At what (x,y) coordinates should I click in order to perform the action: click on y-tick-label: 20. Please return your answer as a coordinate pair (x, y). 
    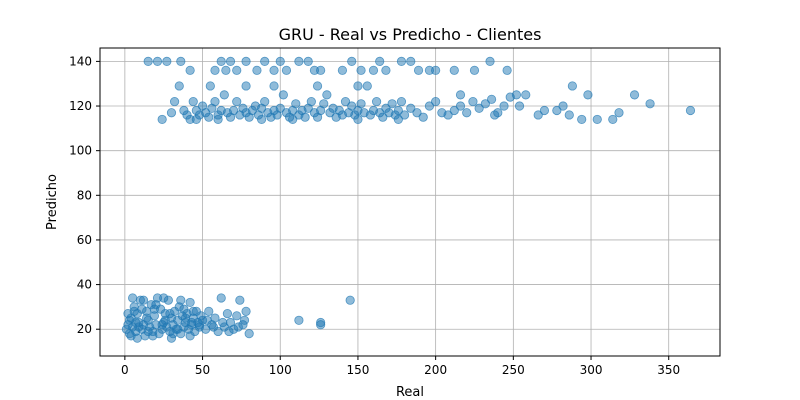
    Looking at the image, I should click on (84, 329).